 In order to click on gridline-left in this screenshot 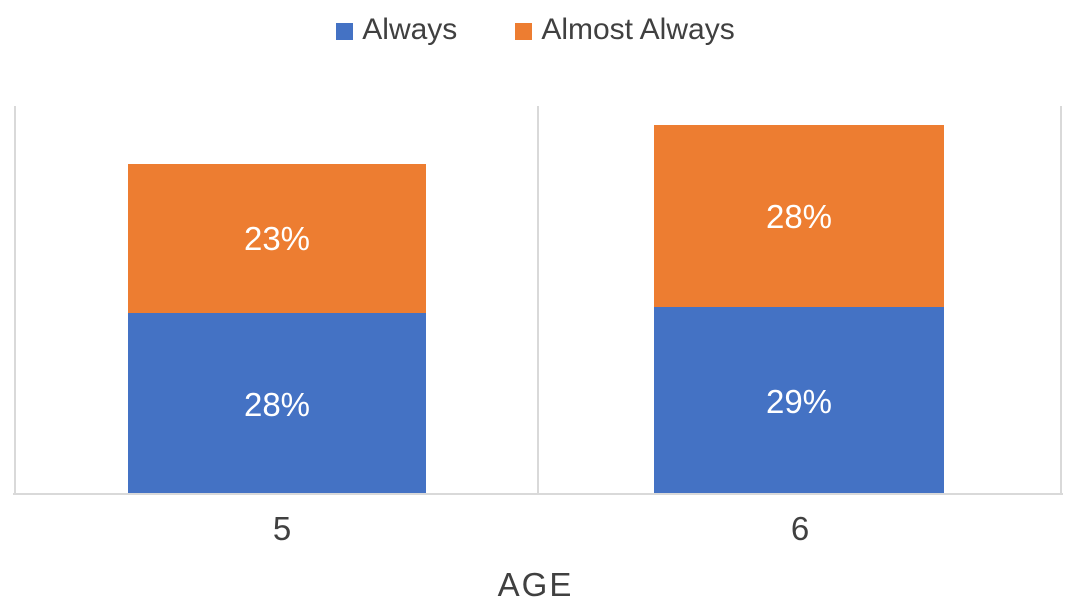, I will do `click(15, 300)`.